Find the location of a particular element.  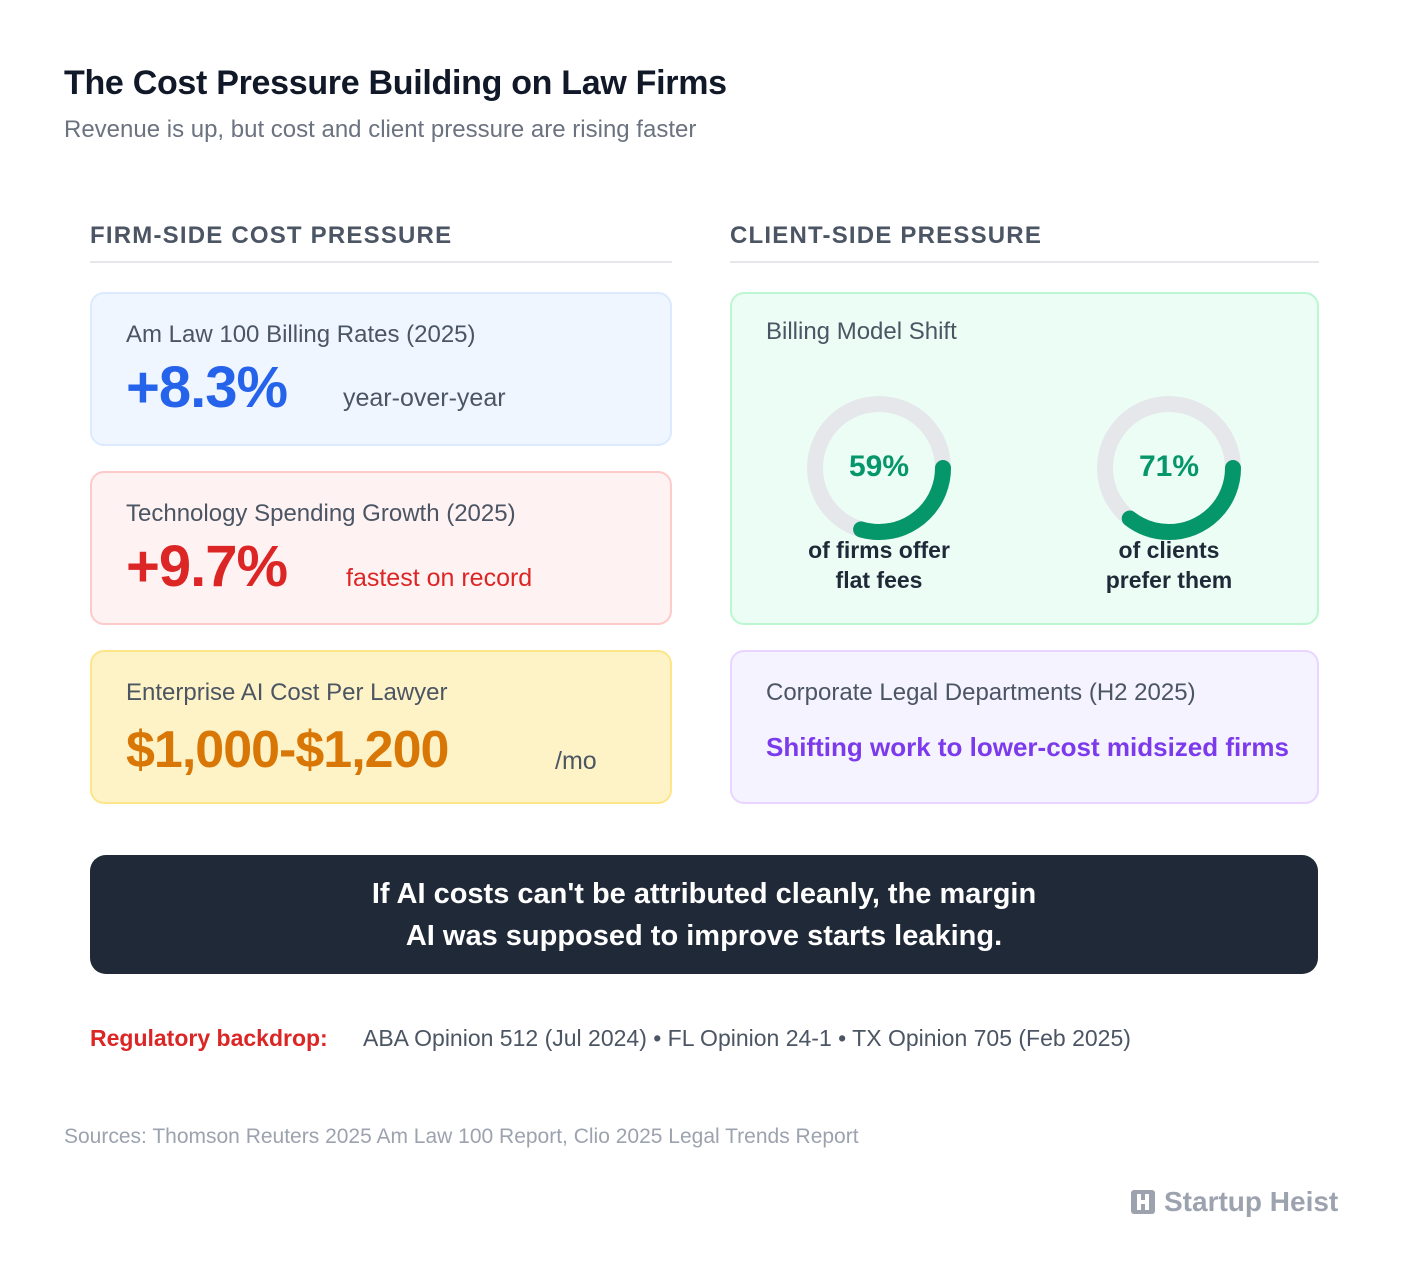

donut-arc-clients is located at coordinates (1169, 468).